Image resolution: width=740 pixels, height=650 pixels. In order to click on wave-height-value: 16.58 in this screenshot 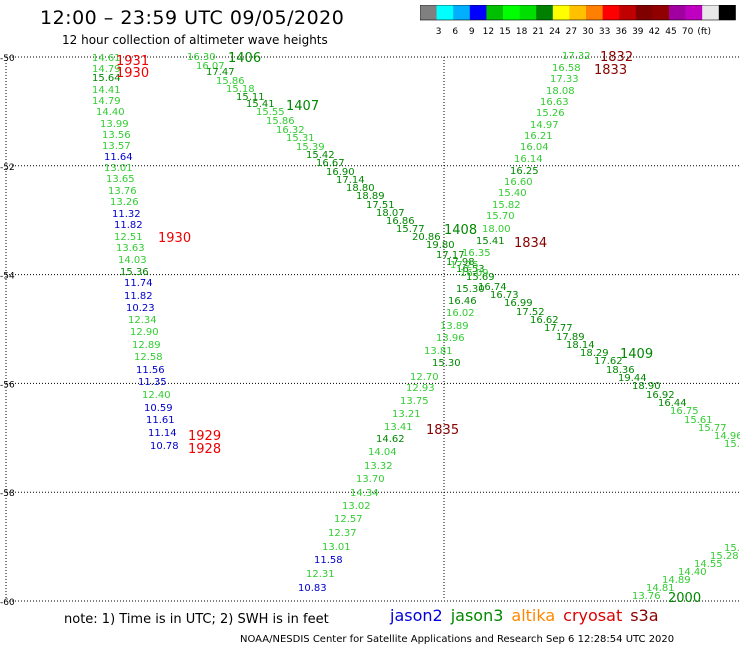, I will do `click(566, 68)`.